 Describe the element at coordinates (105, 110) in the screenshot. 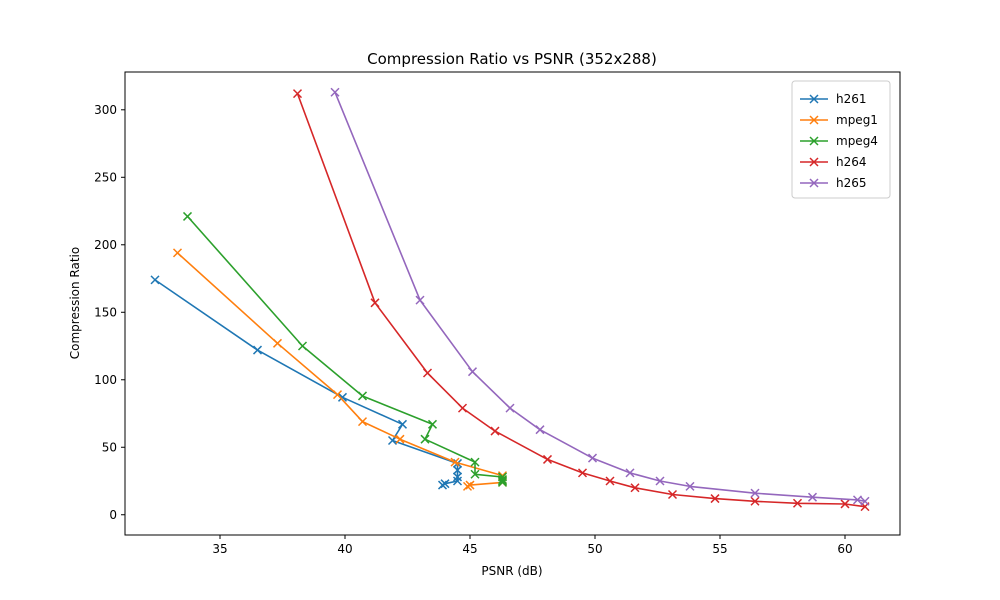

I see `y-tick-label: 300` at that location.